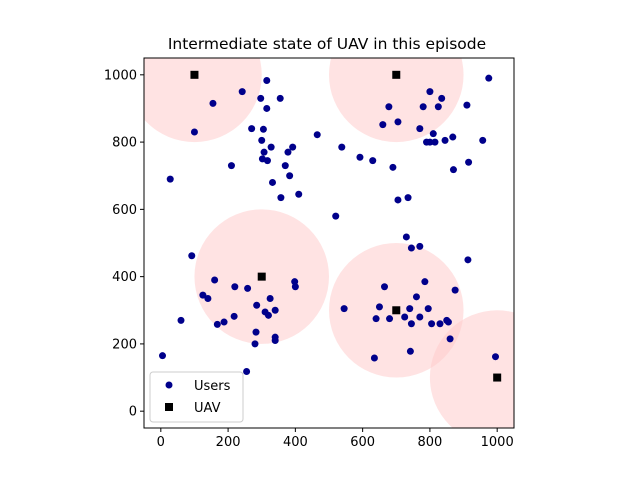 The image size is (640, 480). I want to click on y-tick-label: 600, so click(124, 210).